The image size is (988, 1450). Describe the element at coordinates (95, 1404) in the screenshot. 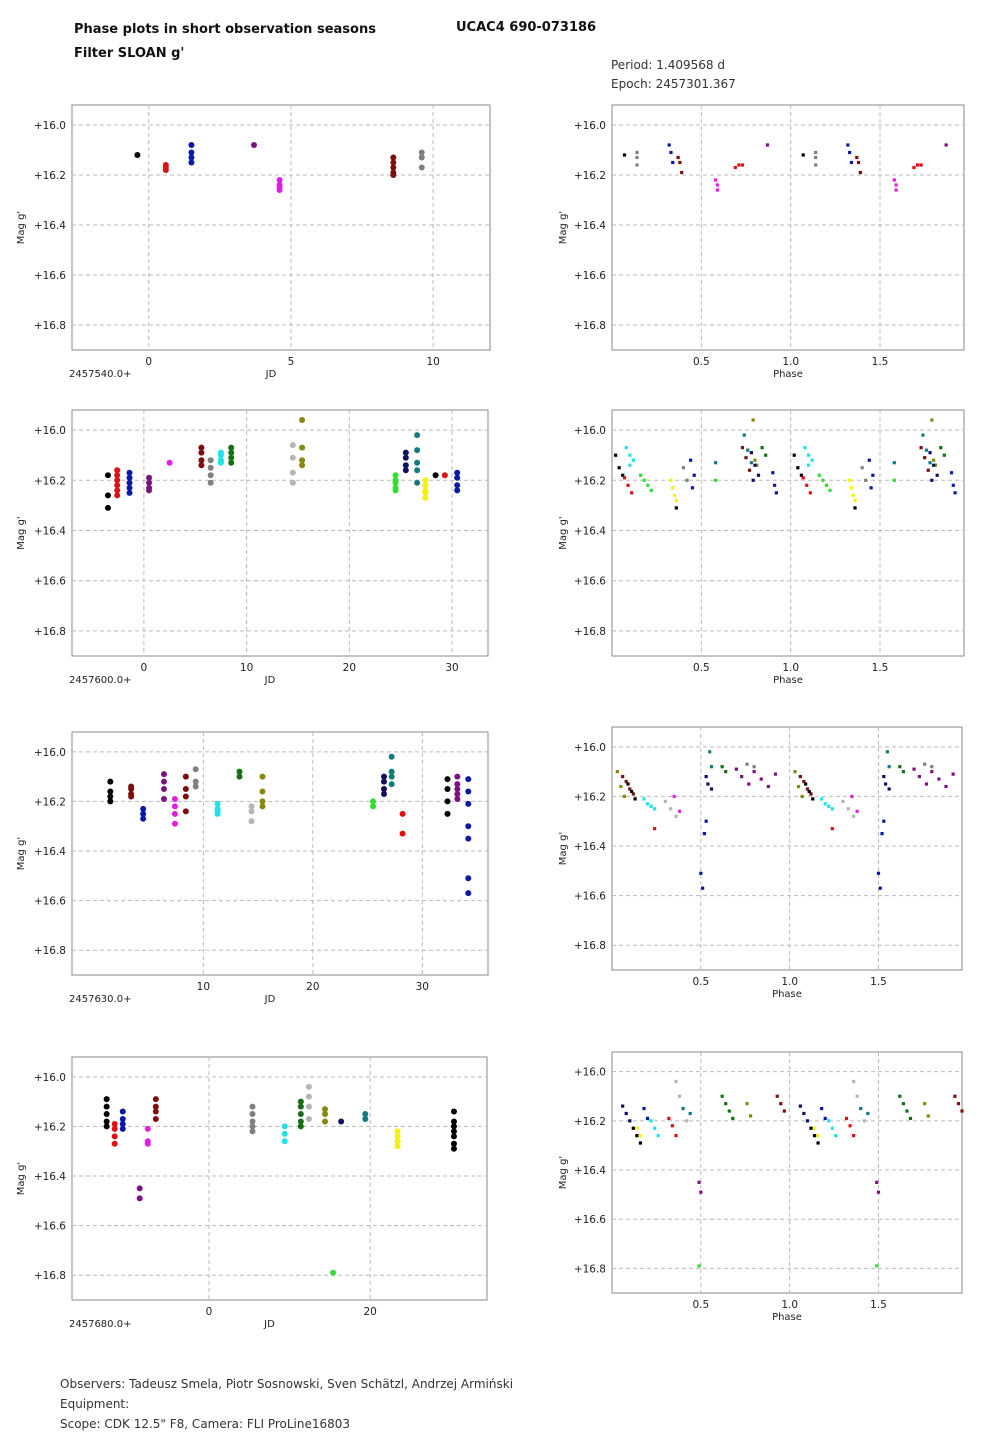

I see `equipment-line: Equipment:` at that location.